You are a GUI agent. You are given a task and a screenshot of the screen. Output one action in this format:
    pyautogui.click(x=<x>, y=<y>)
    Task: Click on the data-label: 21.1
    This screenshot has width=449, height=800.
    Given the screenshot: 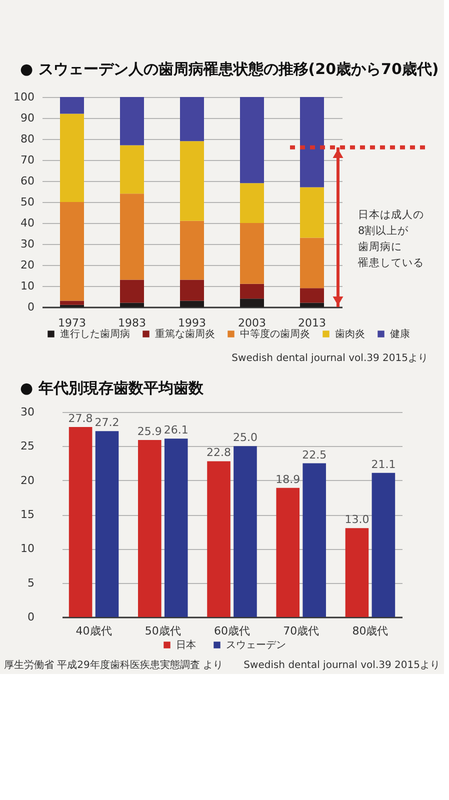 What is the action you would take?
    pyautogui.click(x=383, y=464)
    